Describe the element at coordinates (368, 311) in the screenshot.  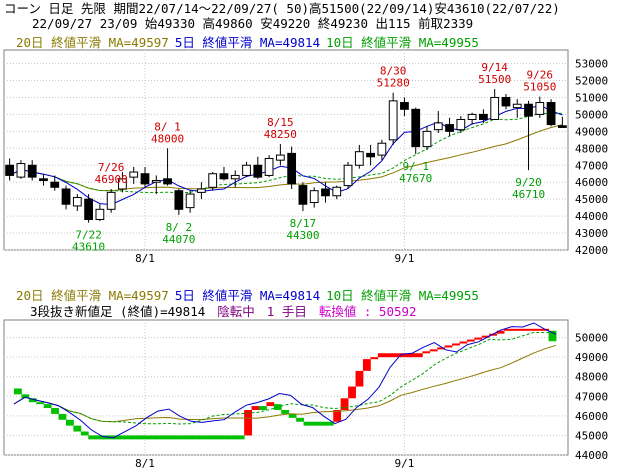
I see `kagi-info-3: 転換値 : 50592` at that location.